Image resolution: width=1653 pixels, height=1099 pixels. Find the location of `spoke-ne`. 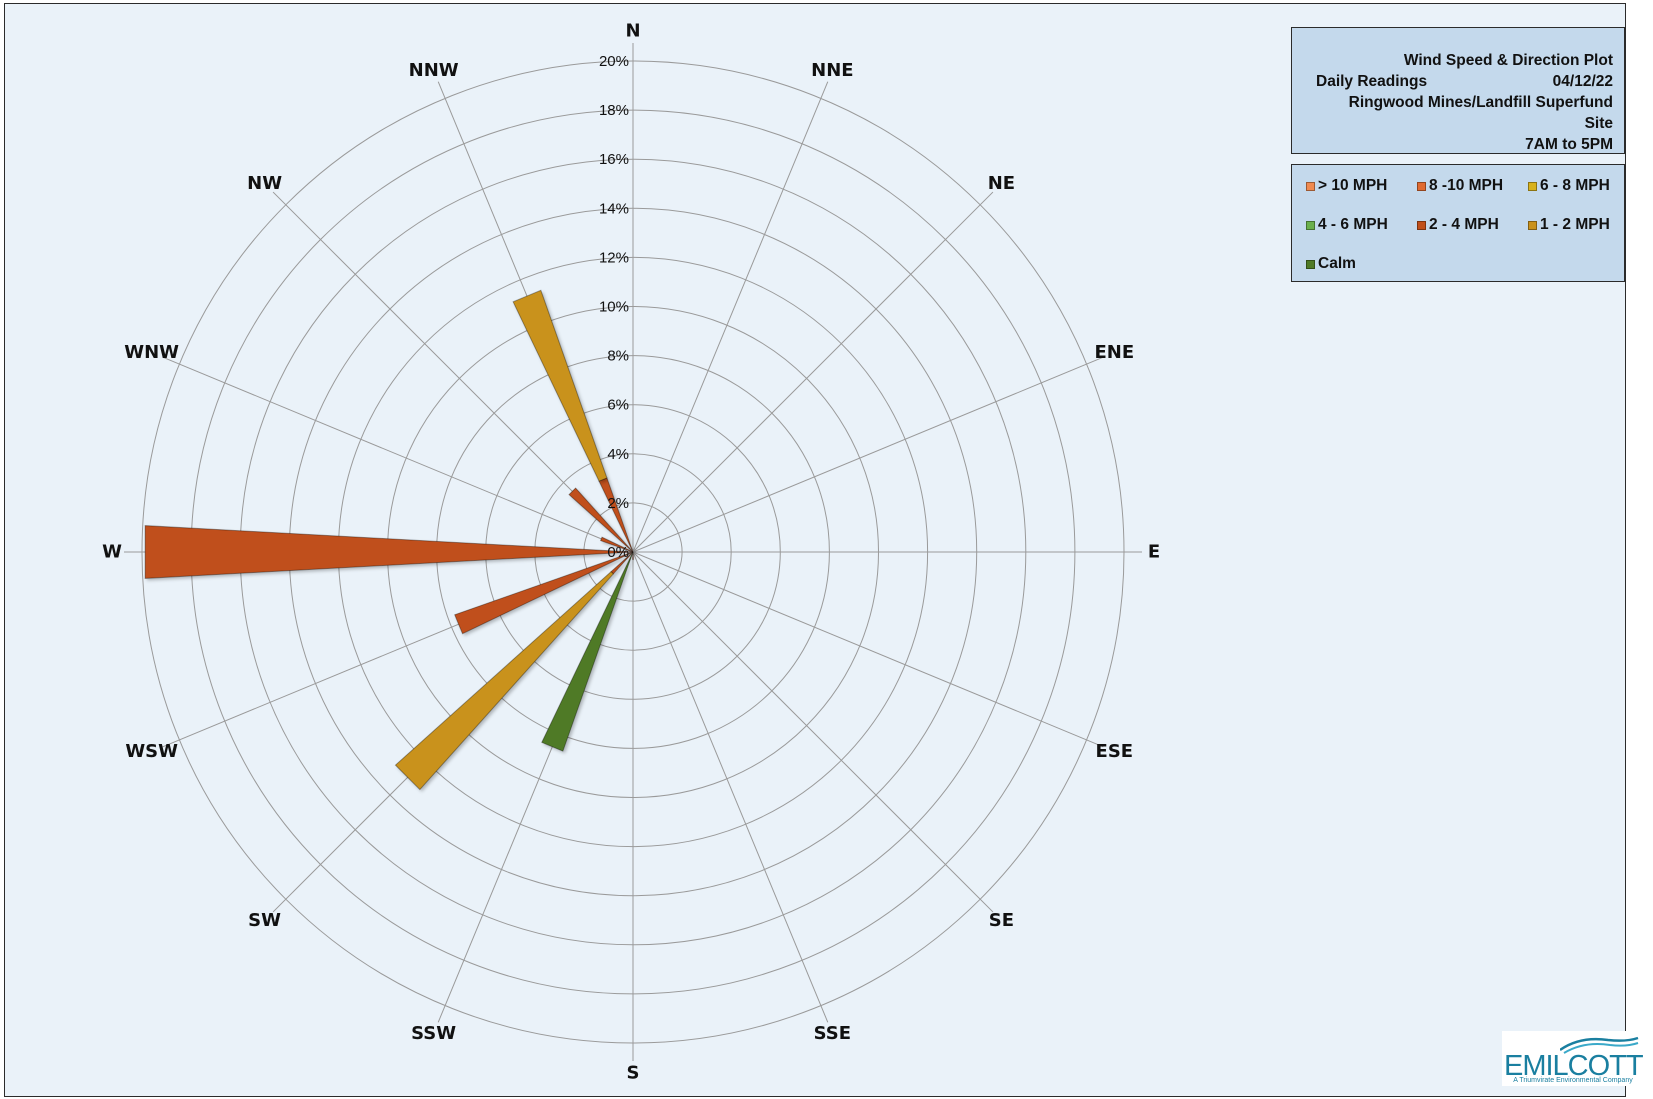

spoke-ne is located at coordinates (813, 372).